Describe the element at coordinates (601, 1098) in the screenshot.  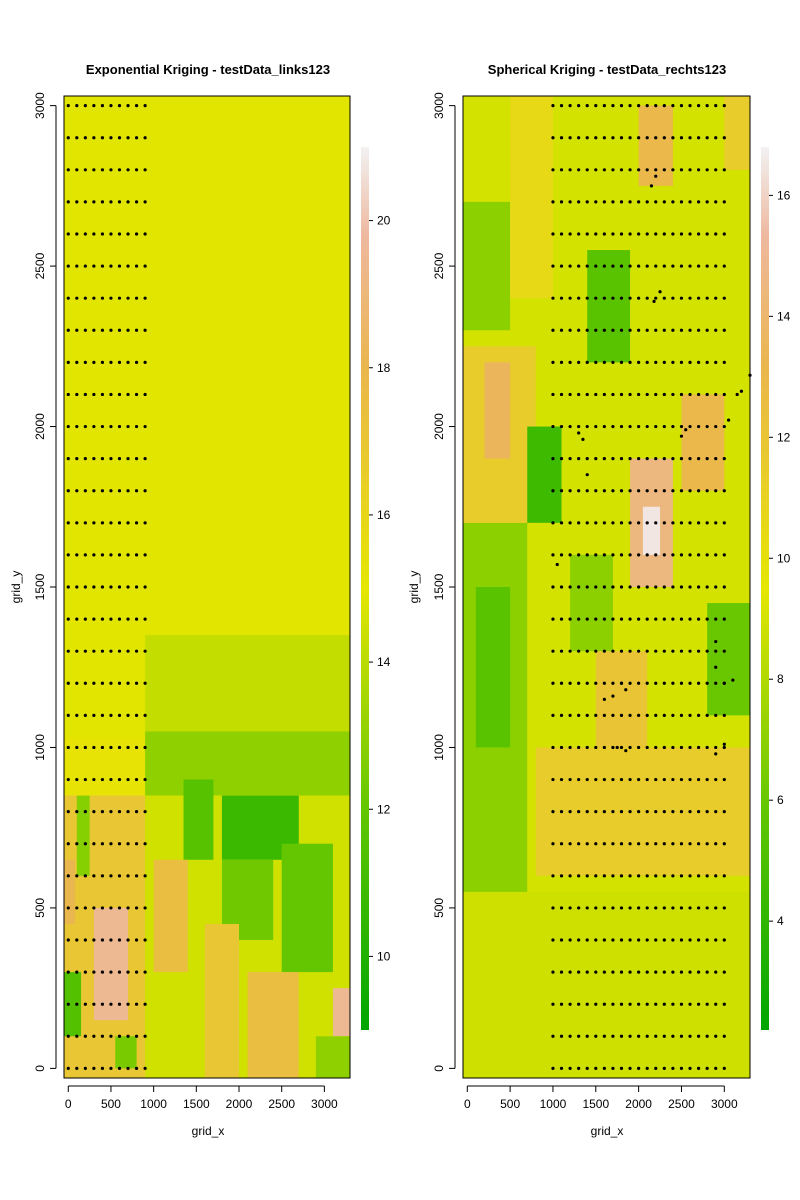
I see `x-axis: 0 500 1000 1500 2000 2500 3000` at that location.